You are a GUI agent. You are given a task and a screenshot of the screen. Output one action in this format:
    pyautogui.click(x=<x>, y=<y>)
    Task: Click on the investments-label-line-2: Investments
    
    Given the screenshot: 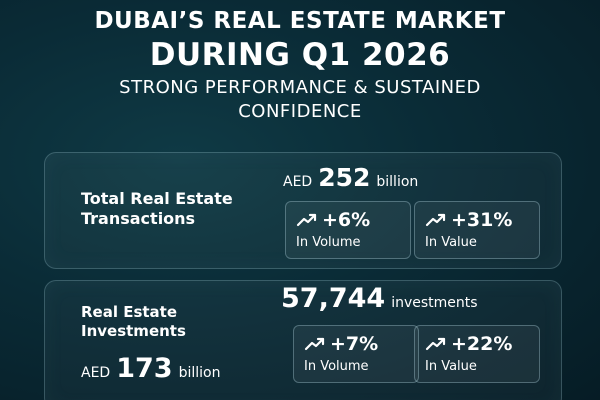 What is the action you would take?
    pyautogui.click(x=133, y=331)
    